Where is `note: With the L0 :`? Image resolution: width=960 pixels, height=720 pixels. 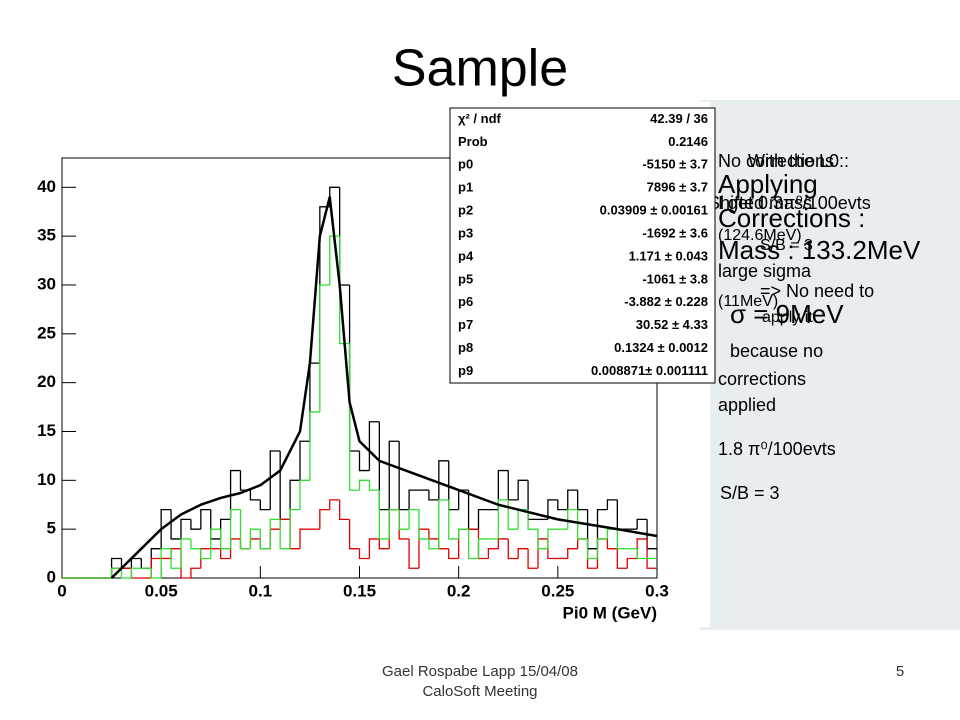
note: With the L0 : is located at coordinates (798, 161).